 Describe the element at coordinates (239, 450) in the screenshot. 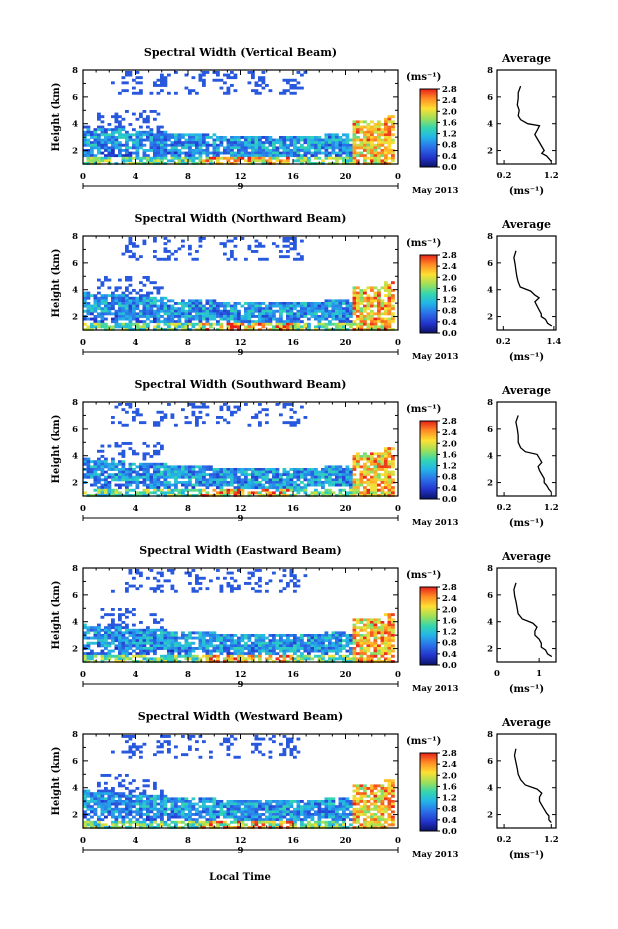

I see `heatmap-cells` at that location.